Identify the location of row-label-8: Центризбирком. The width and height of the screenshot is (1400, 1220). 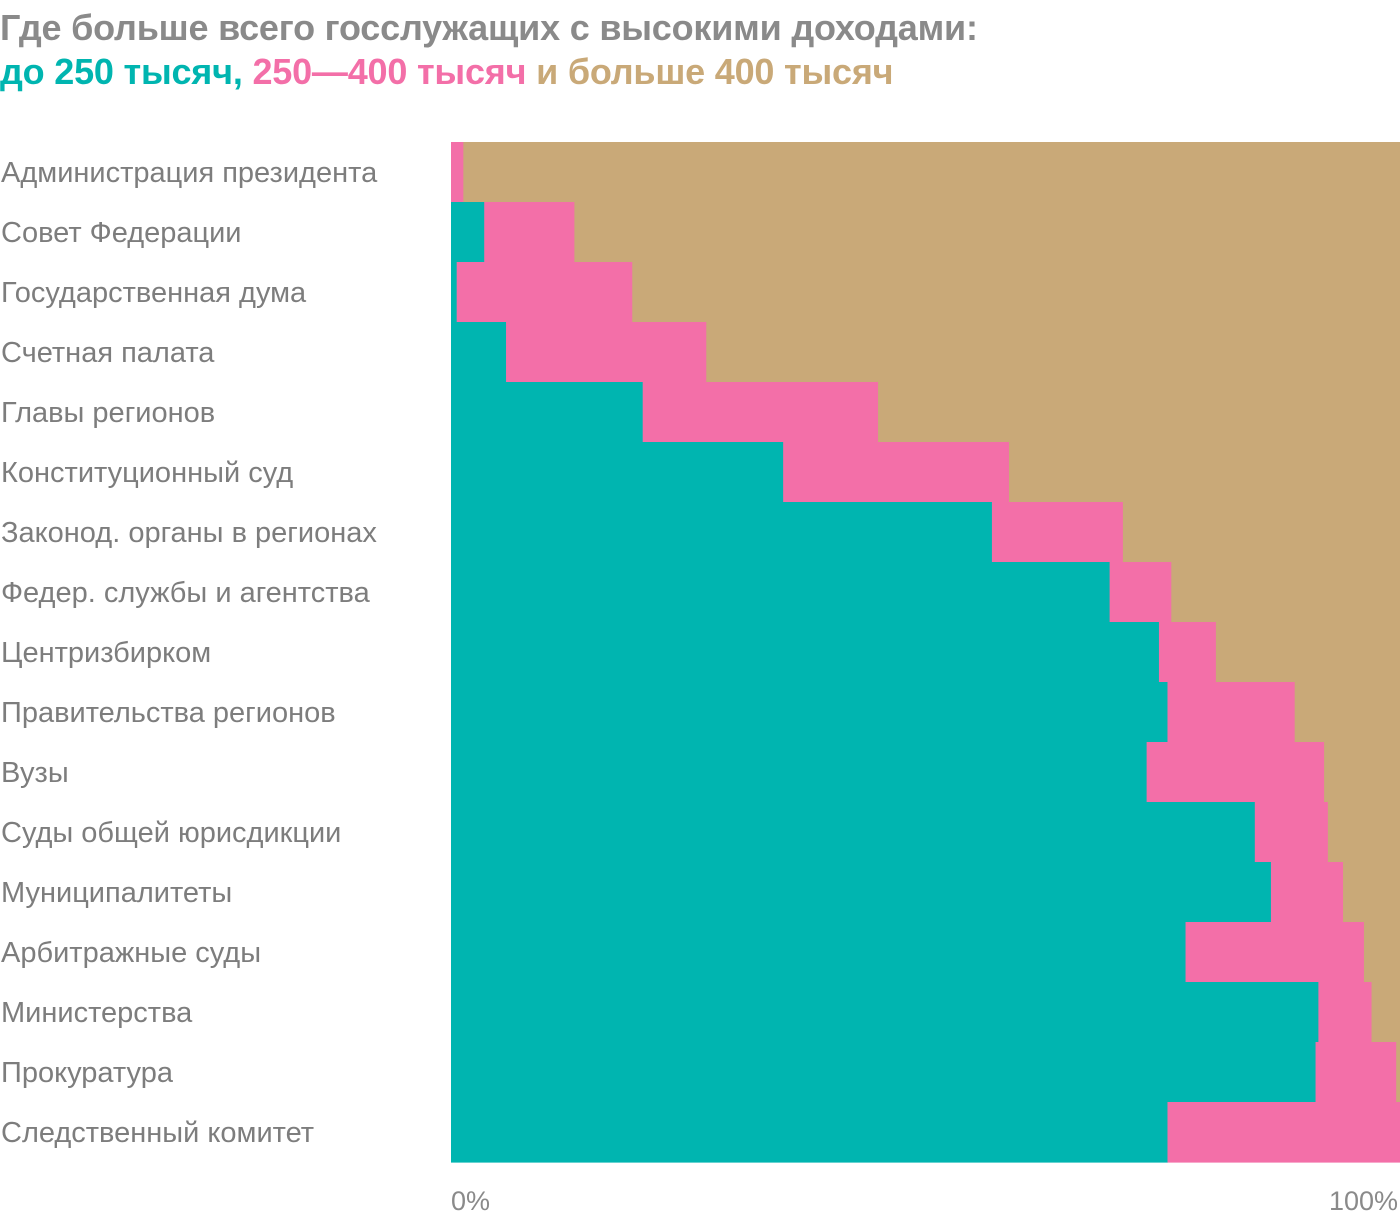
(106, 653).